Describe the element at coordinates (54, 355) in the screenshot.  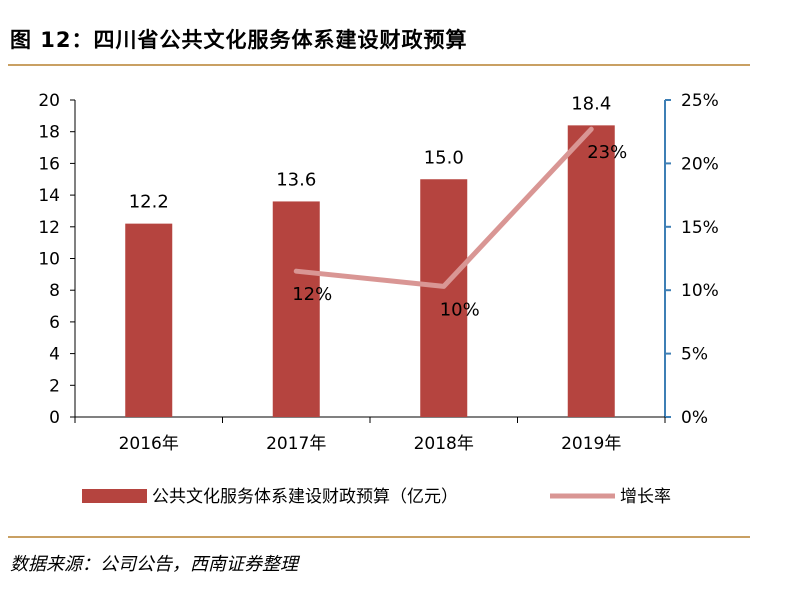
I see `y-left-tick-label: 4` at that location.